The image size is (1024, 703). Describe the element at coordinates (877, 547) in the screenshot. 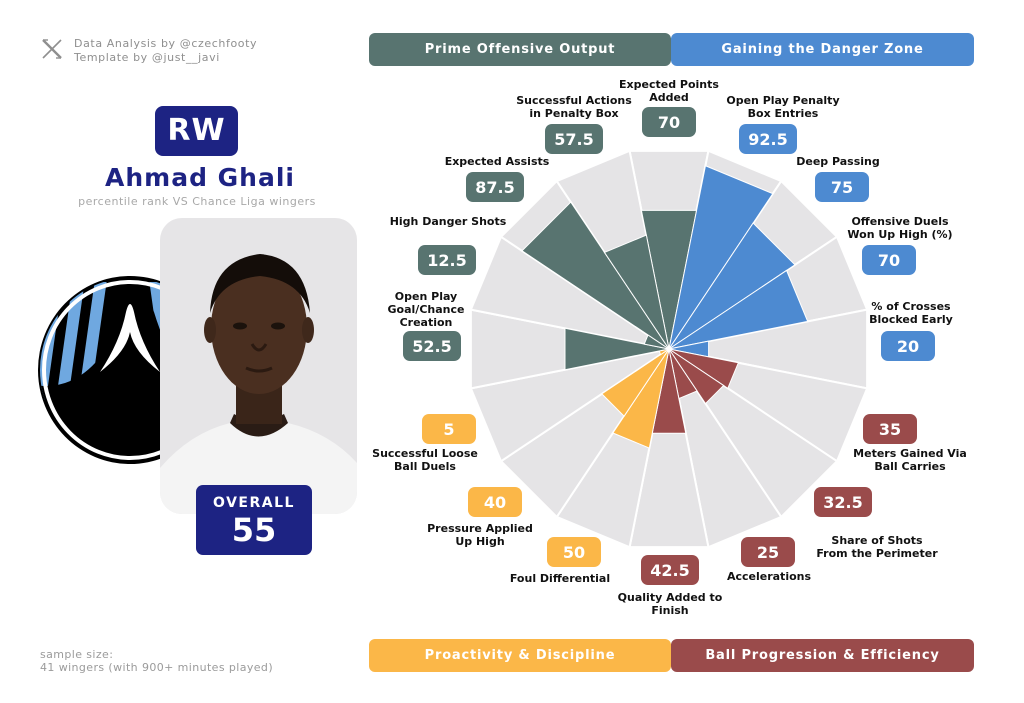

I see `metric-label: Share of Shots From the Perimeter` at that location.